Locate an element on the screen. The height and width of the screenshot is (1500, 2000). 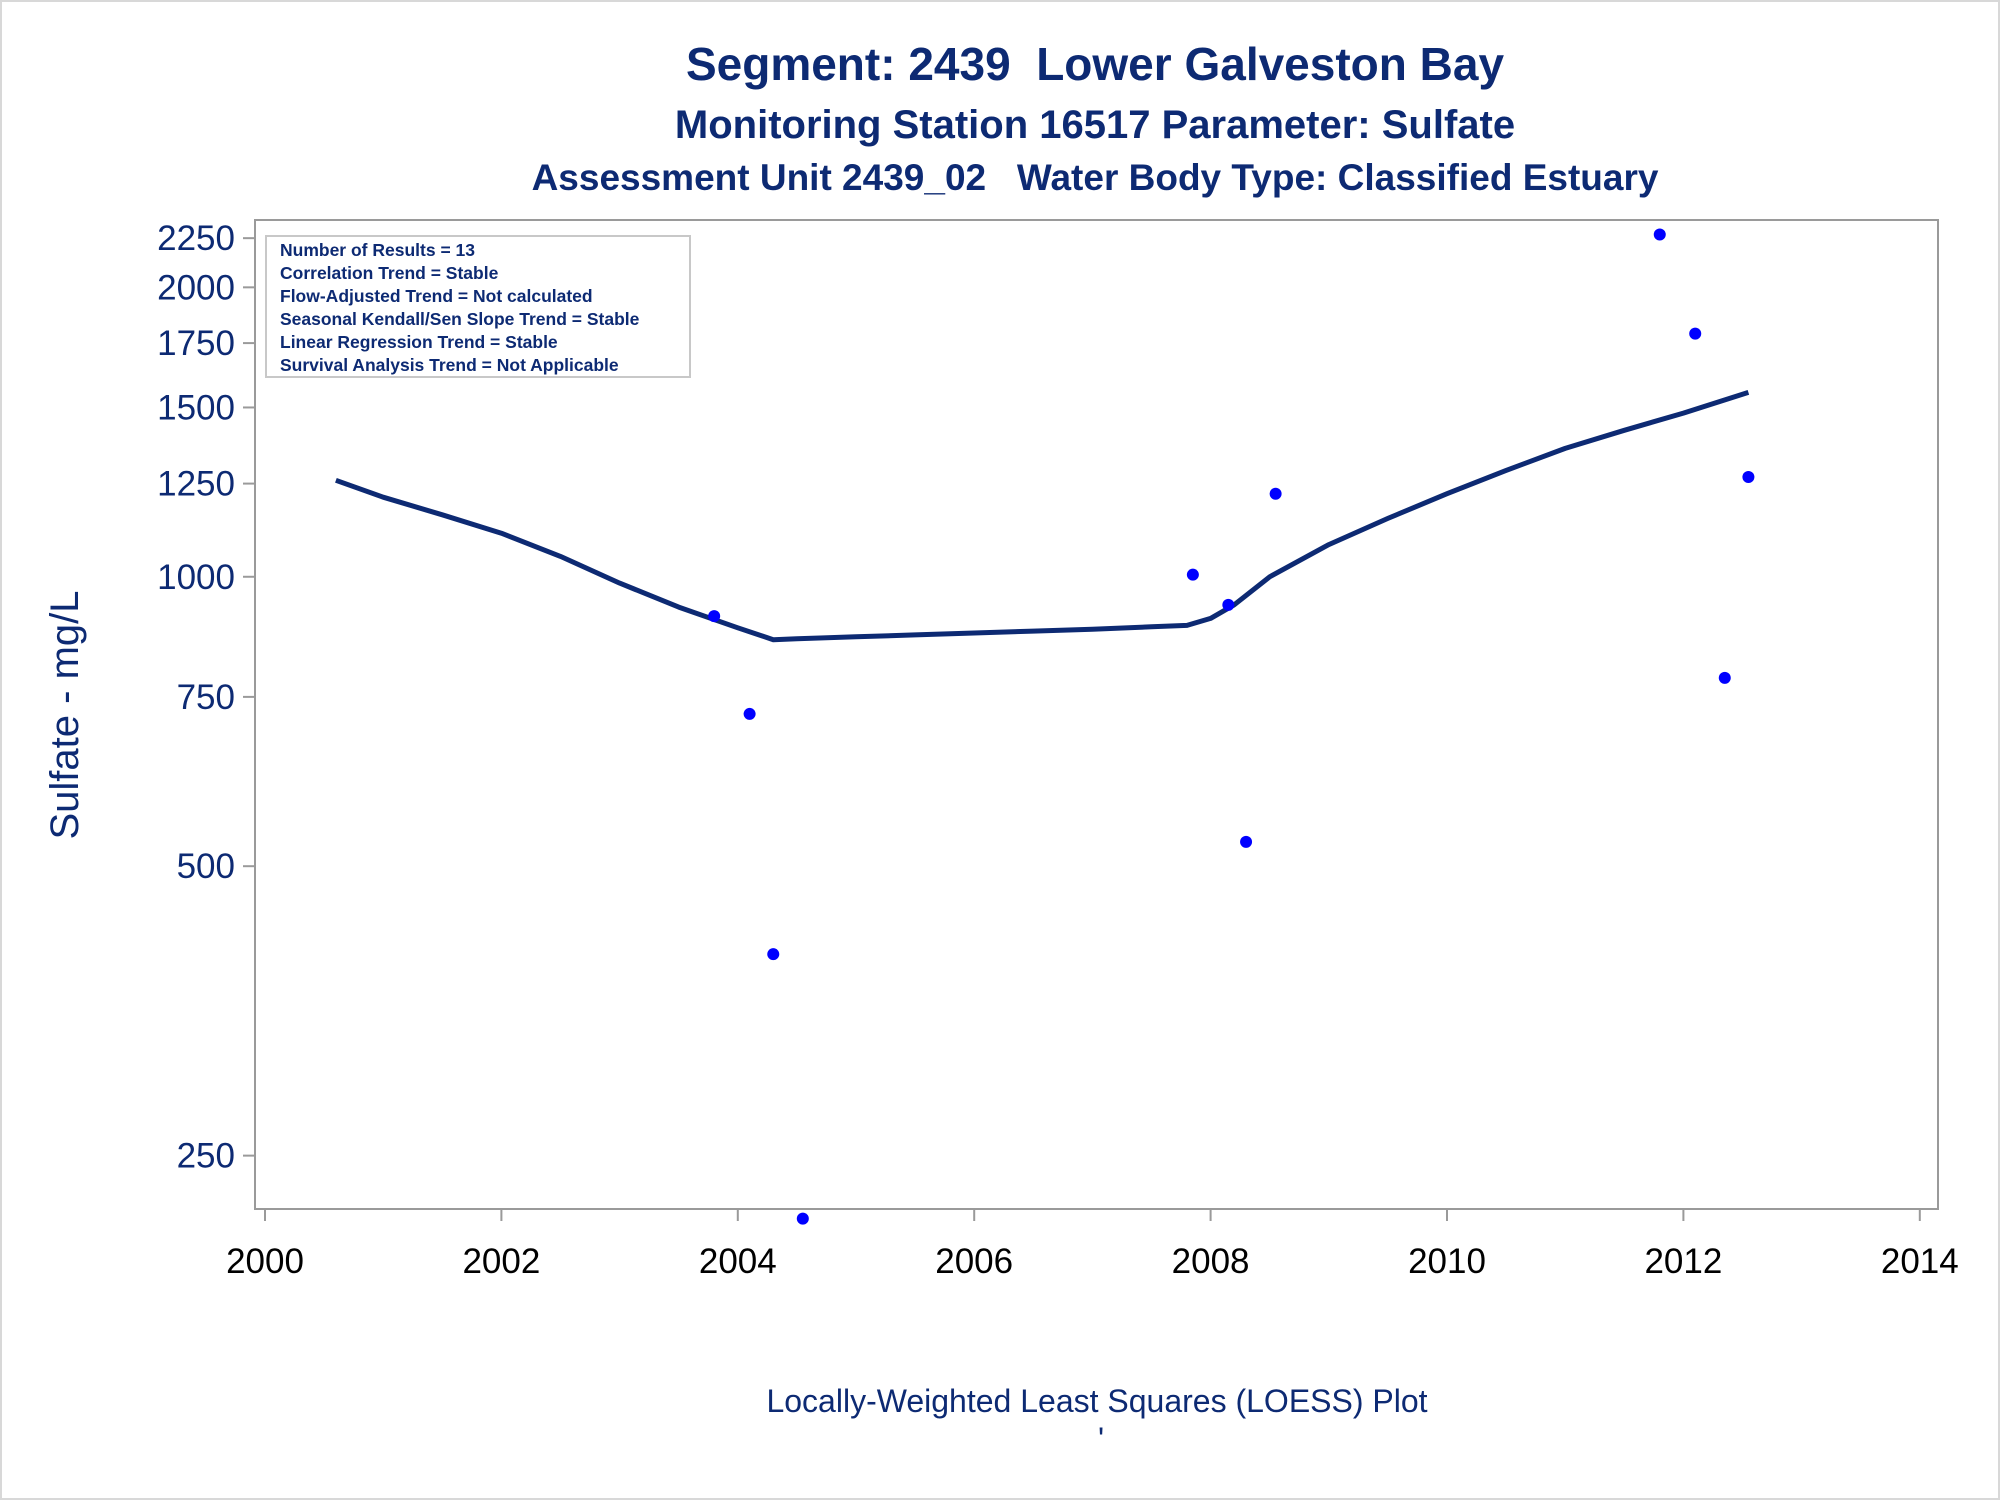
info-line-correlation: Correlation Trend = Stable is located at coordinates (389, 273).